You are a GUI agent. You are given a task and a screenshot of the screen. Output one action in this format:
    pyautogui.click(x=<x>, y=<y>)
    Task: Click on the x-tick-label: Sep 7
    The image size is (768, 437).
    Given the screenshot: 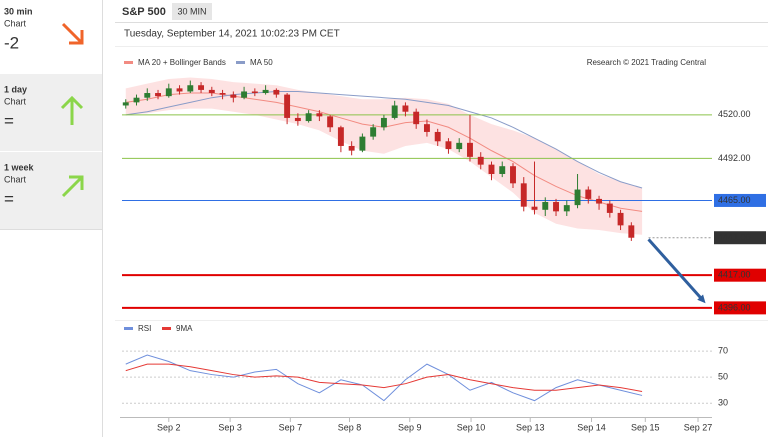 What is the action you would take?
    pyautogui.click(x=291, y=427)
    